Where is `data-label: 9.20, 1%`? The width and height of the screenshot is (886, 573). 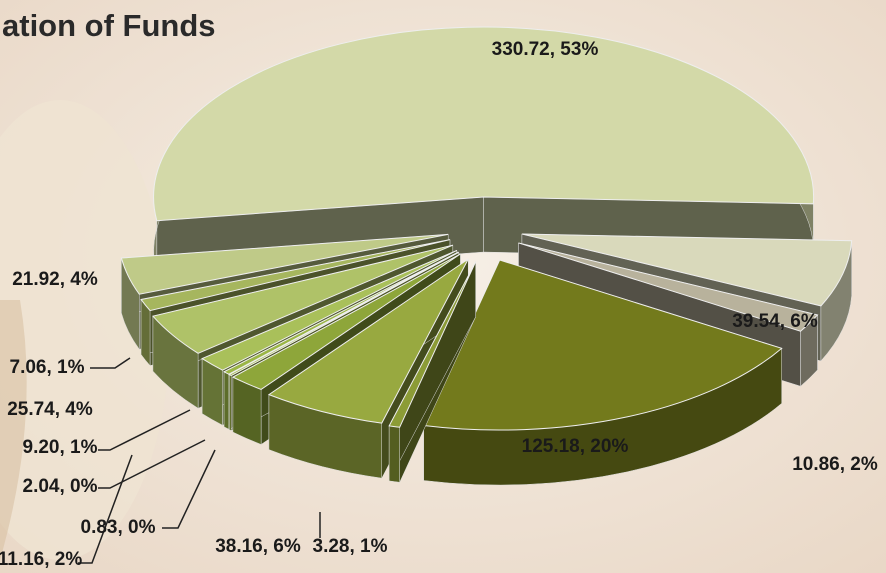 data-label: 9.20, 1% is located at coordinates (60, 447).